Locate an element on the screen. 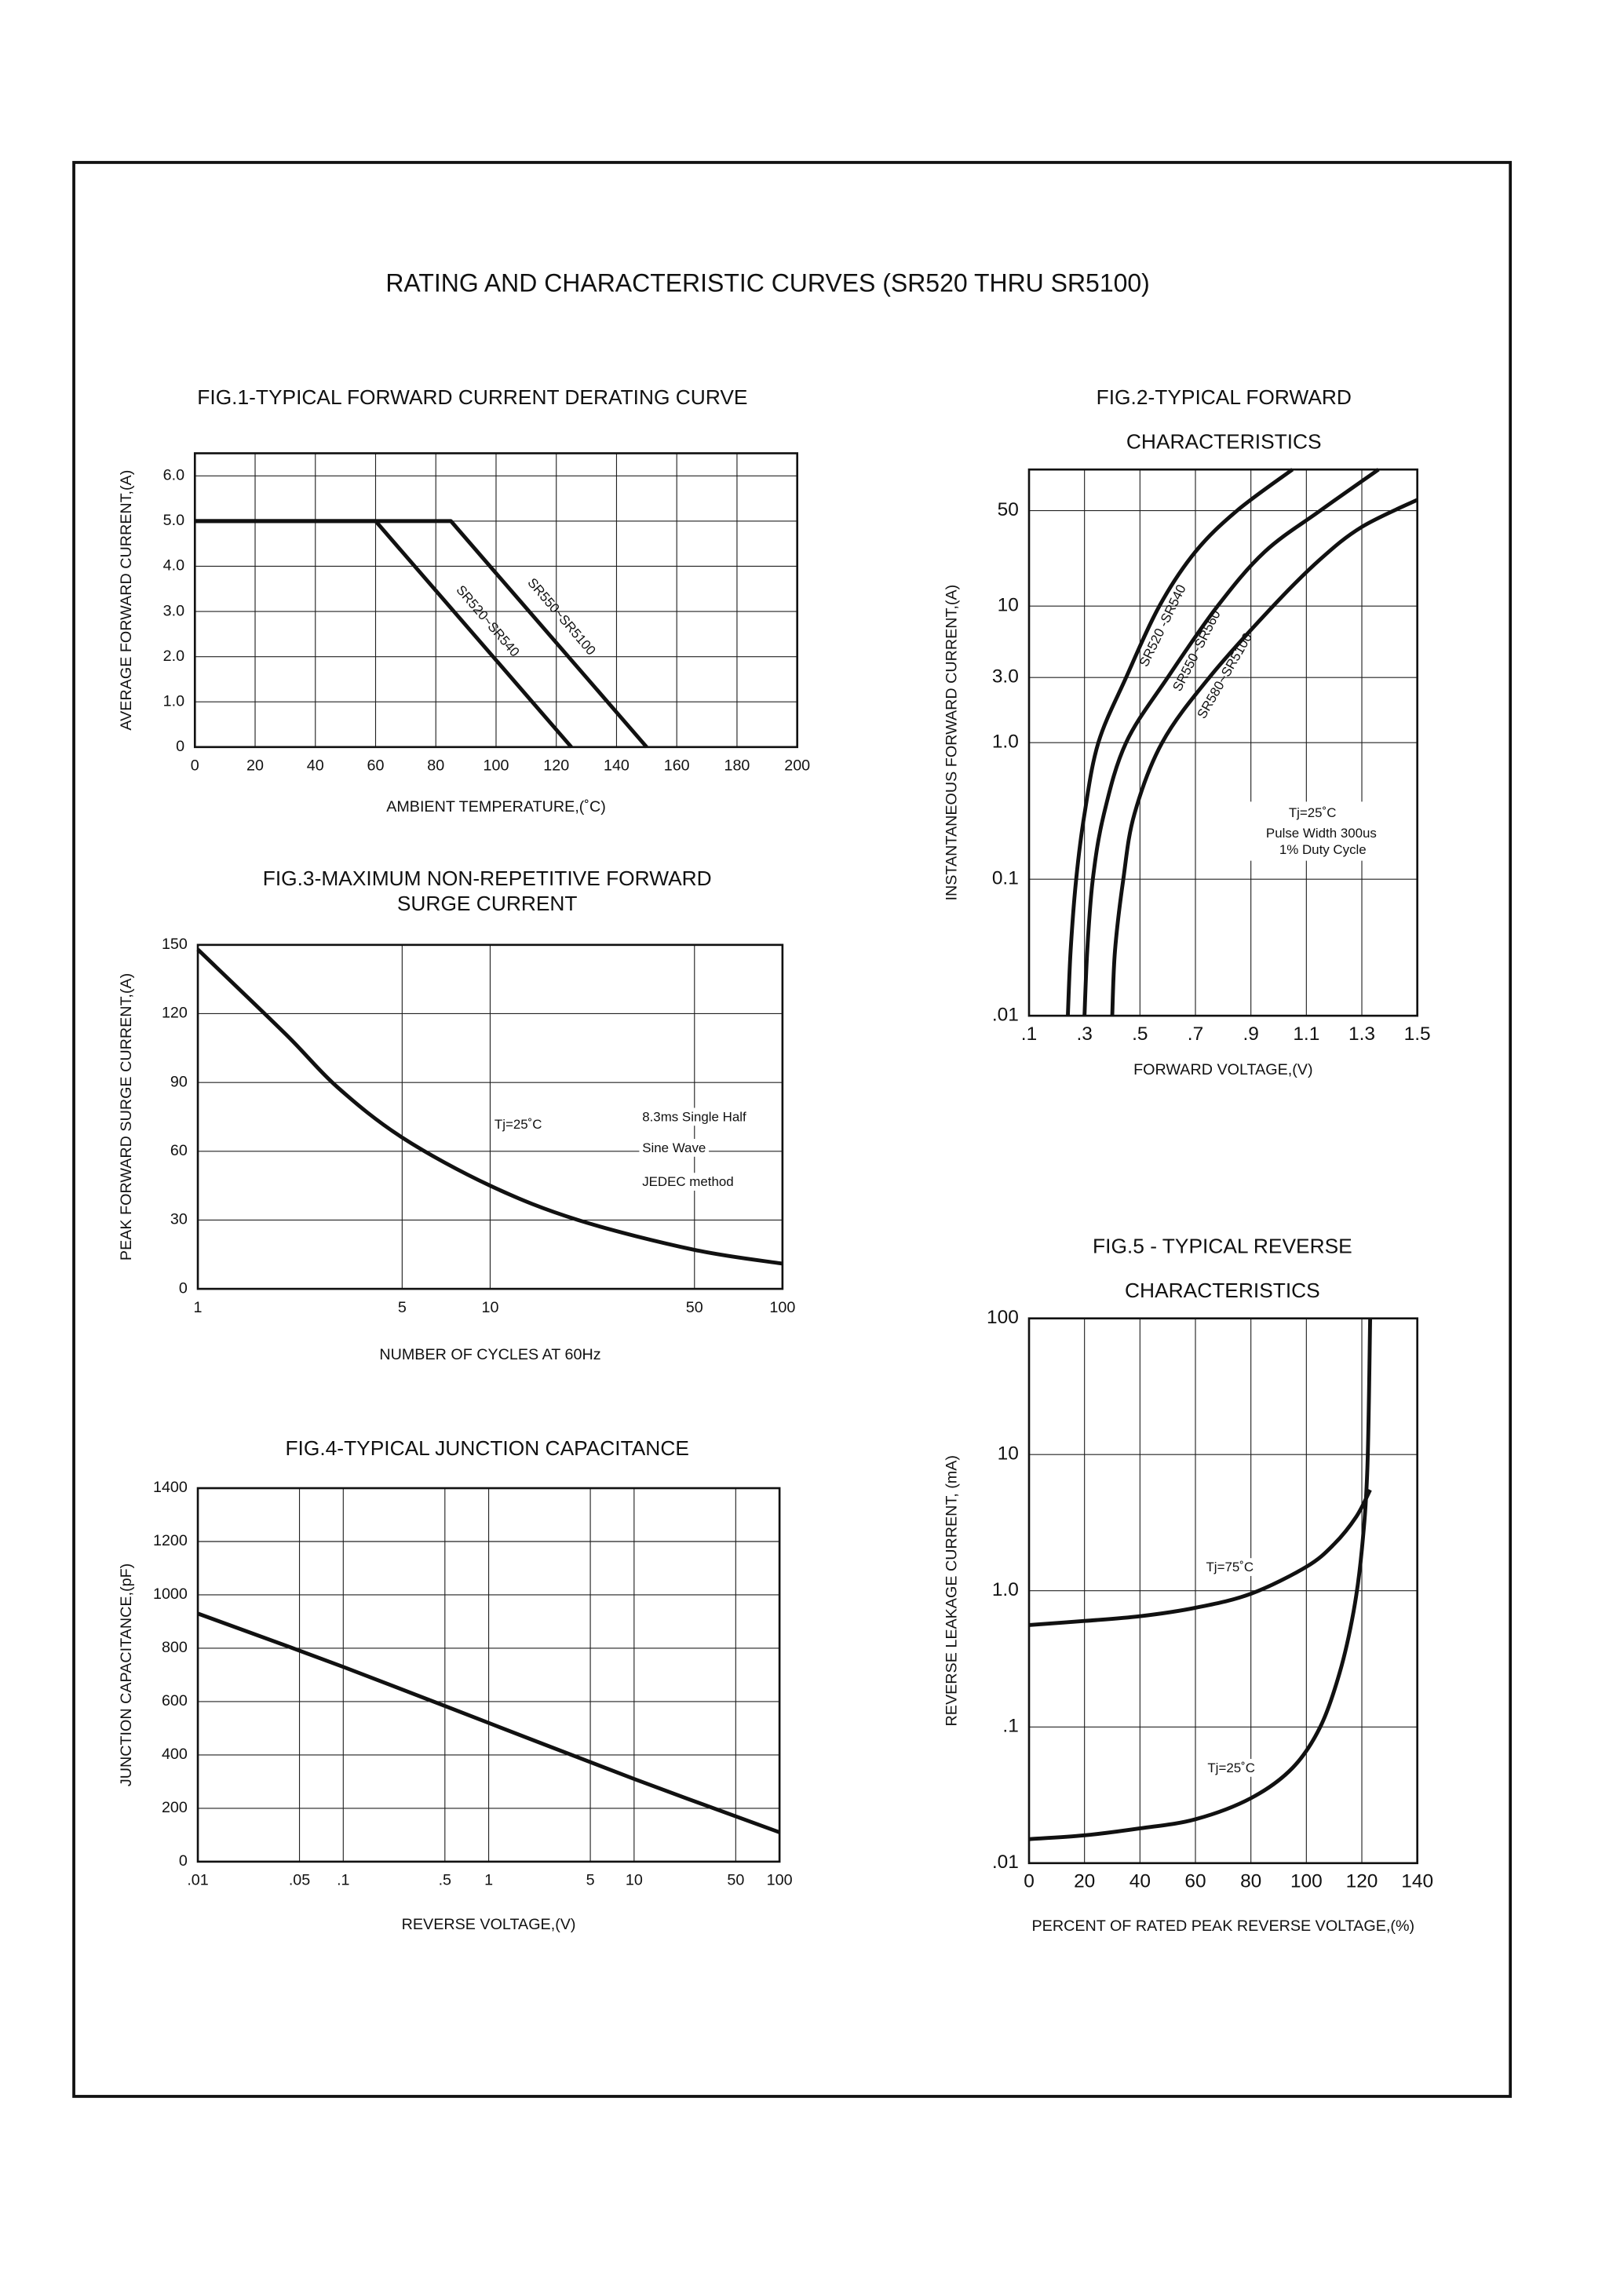  y-tick-label: 800 is located at coordinates (175, 1647).